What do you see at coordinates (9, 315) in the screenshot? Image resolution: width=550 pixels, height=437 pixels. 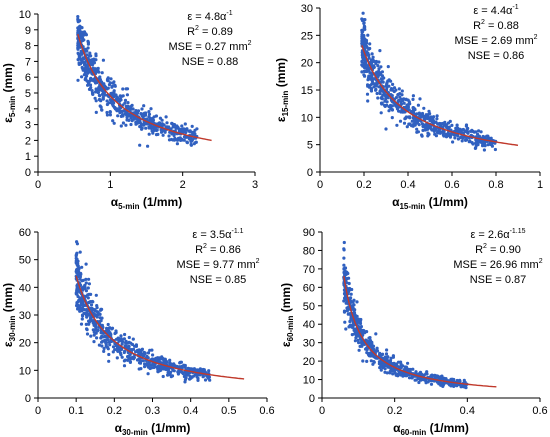 I see `y-axis-label: ε30-min (mm)` at bounding box center [9, 315].